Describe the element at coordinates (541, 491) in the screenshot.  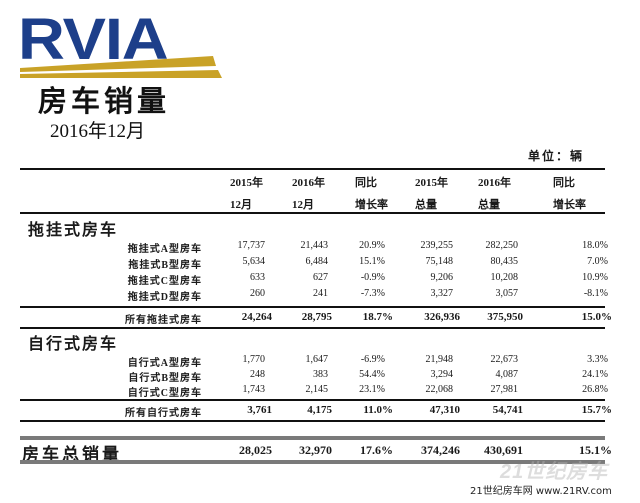
I see `credit-text: 21世纪房车网 www.21RV.com` at that location.